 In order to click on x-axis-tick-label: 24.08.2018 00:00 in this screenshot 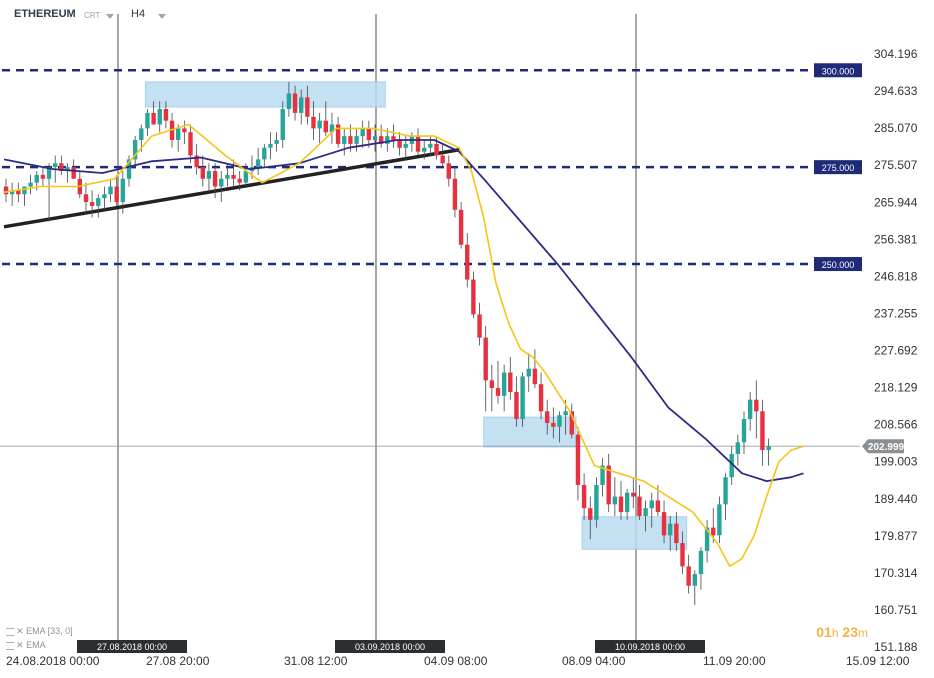, I will do `click(53, 661)`.